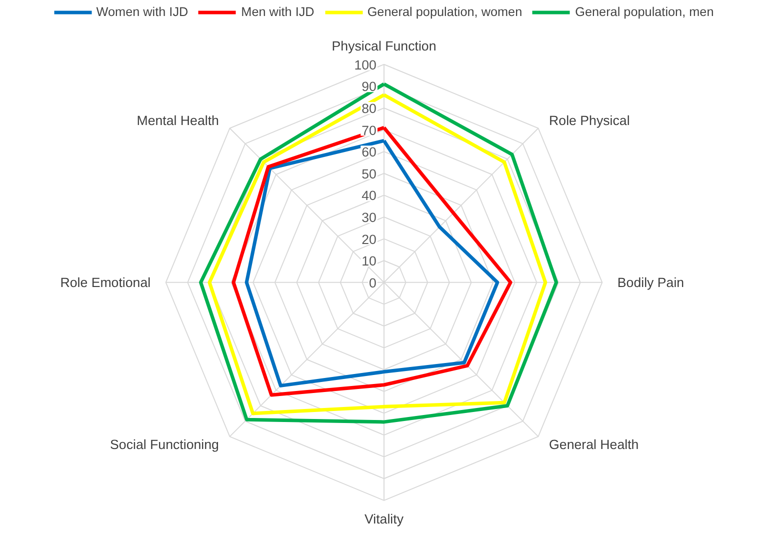 The width and height of the screenshot is (767, 537). I want to click on spoke-label: Social Functioning, so click(164, 444).